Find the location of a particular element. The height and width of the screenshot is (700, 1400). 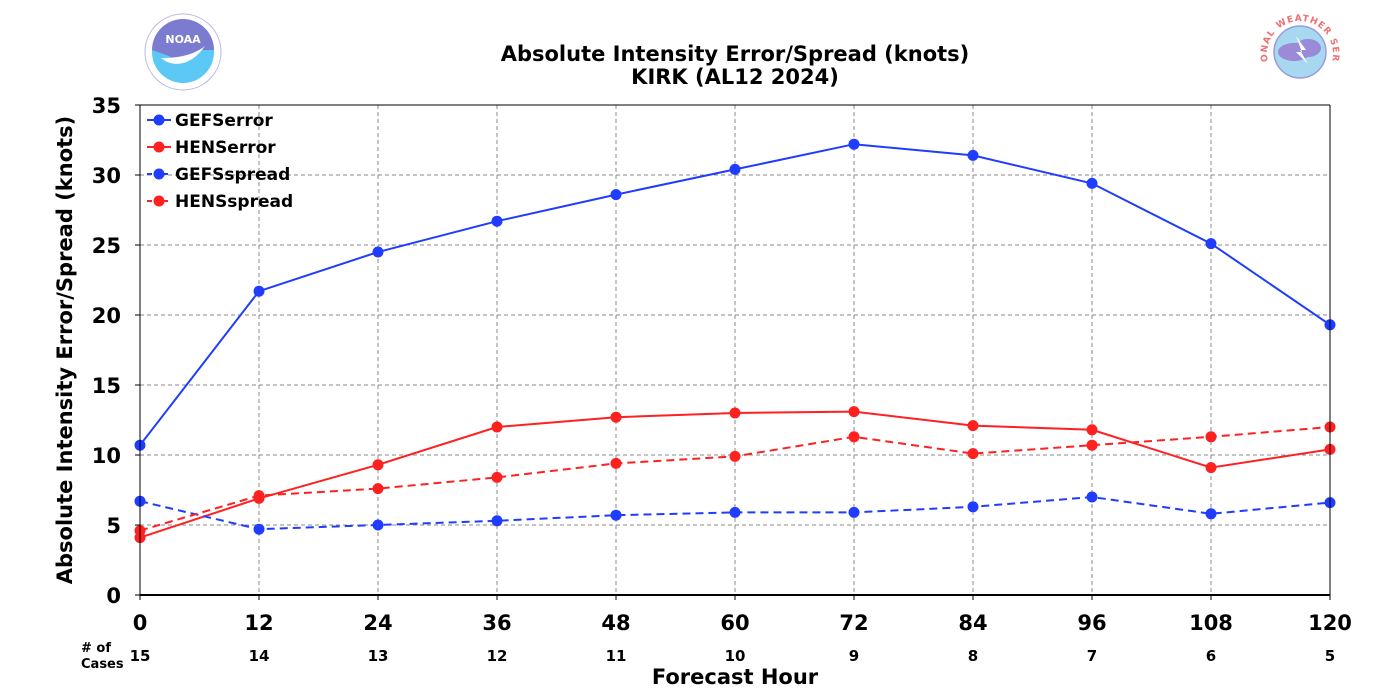

legend-label-GEFSspread: GEFSspread is located at coordinates (232, 175).